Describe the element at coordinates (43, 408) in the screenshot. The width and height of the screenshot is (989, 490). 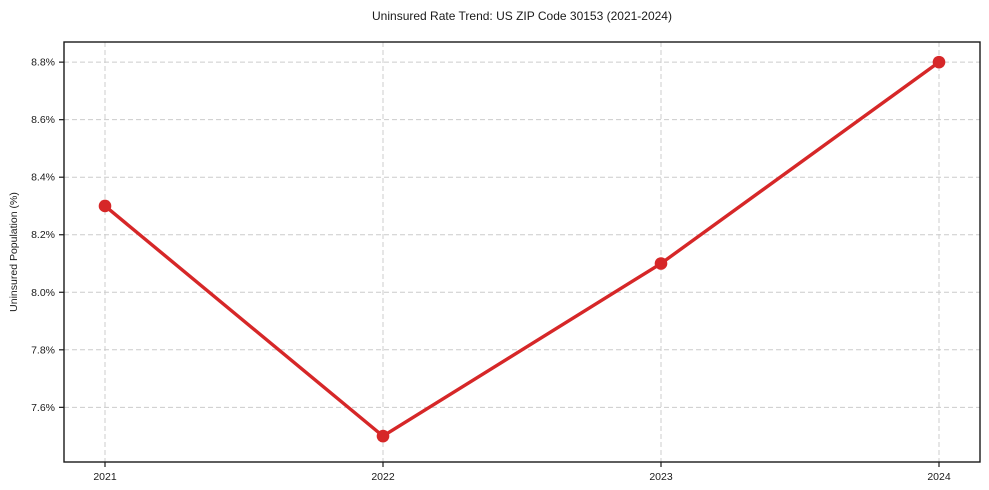
I see `y-tick-label: 7.6%` at that location.